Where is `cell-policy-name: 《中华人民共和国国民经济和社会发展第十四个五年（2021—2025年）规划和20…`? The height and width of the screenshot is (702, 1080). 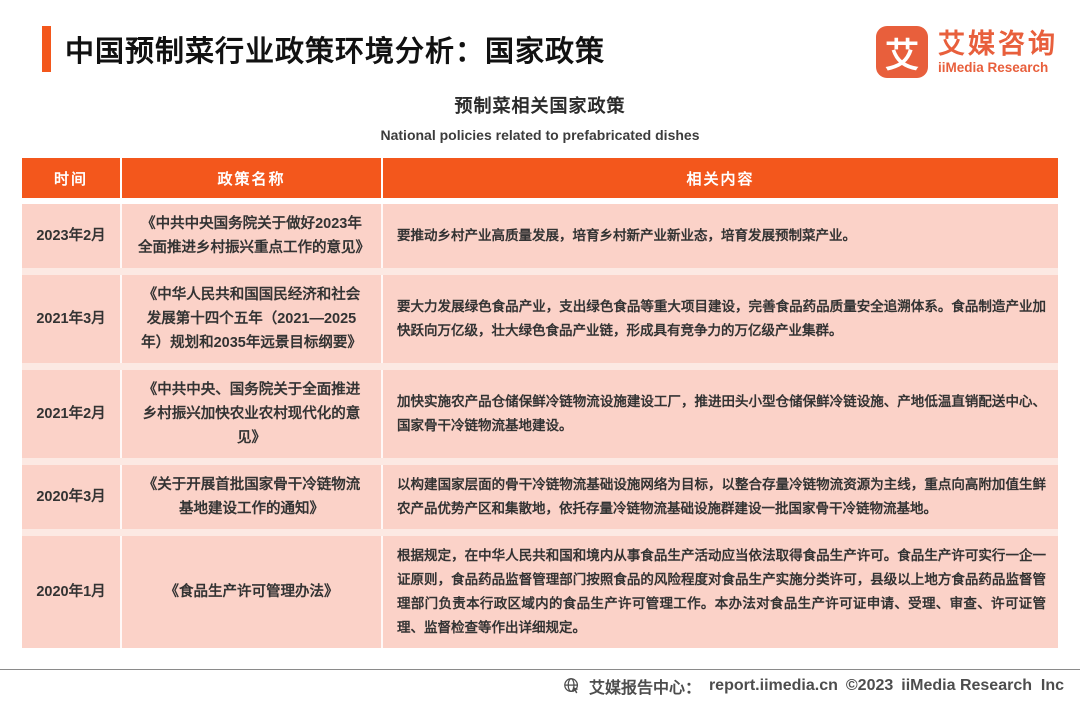
cell-policy-name: 《中华人民共和国国民经济和社会发展第十四个五年（2021—2025年）规划和20… is located at coordinates (252, 319).